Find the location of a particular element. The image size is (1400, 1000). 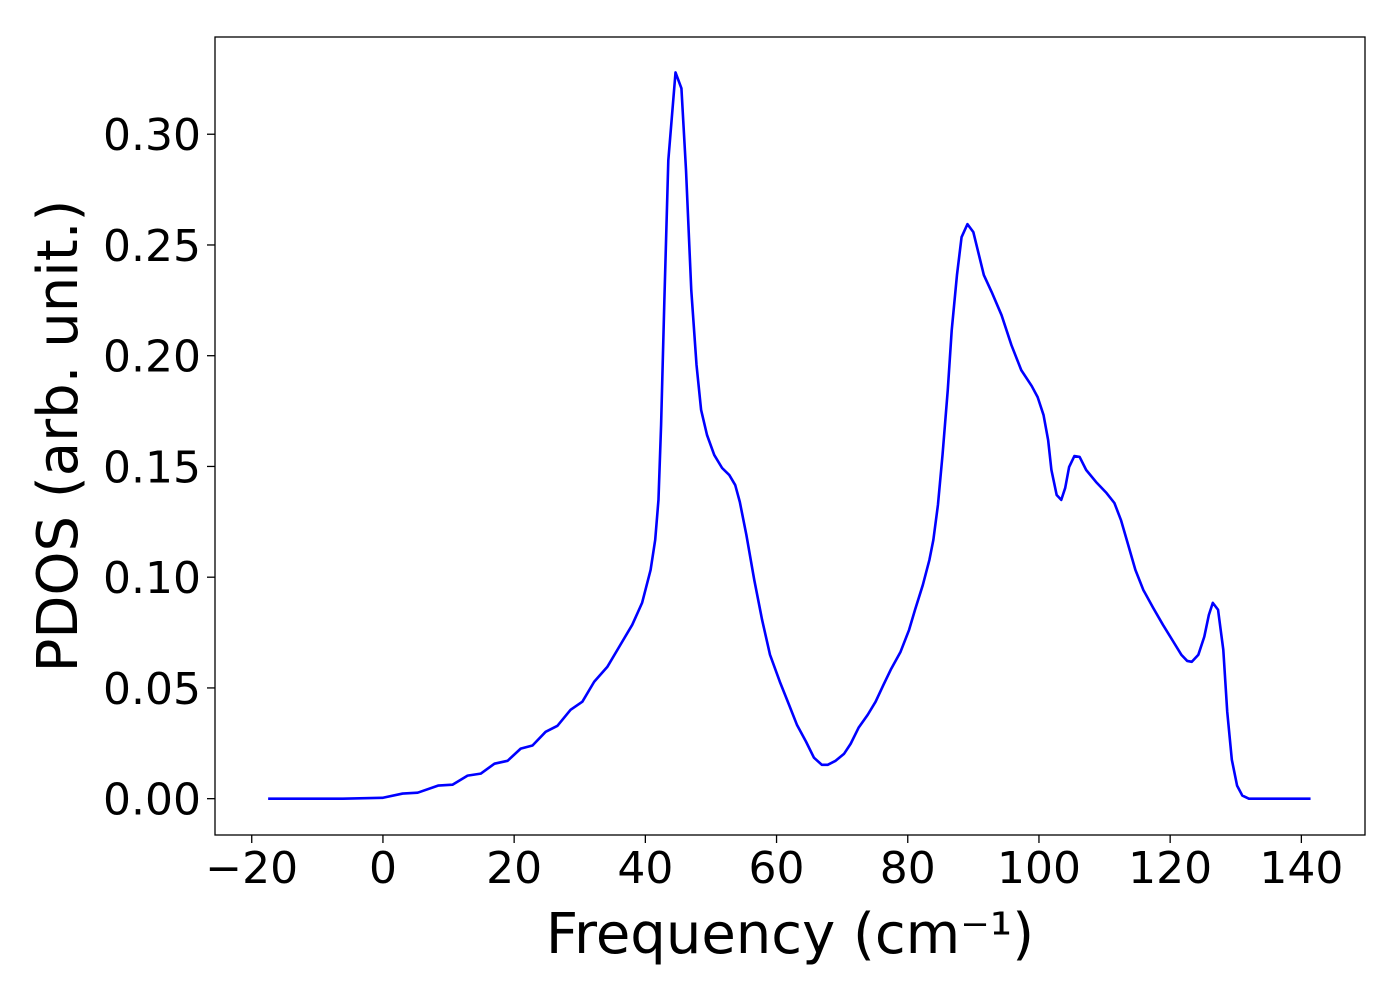

x-axis-label: Frequency (cm⁻¹) is located at coordinates (790, 934).